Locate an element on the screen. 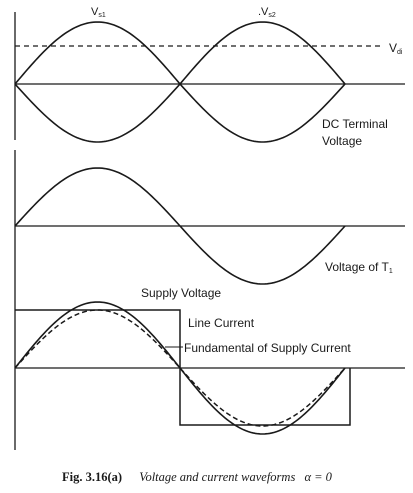 The image size is (413, 493). supply-voltage-label: Supply Voltage is located at coordinates (181, 293).